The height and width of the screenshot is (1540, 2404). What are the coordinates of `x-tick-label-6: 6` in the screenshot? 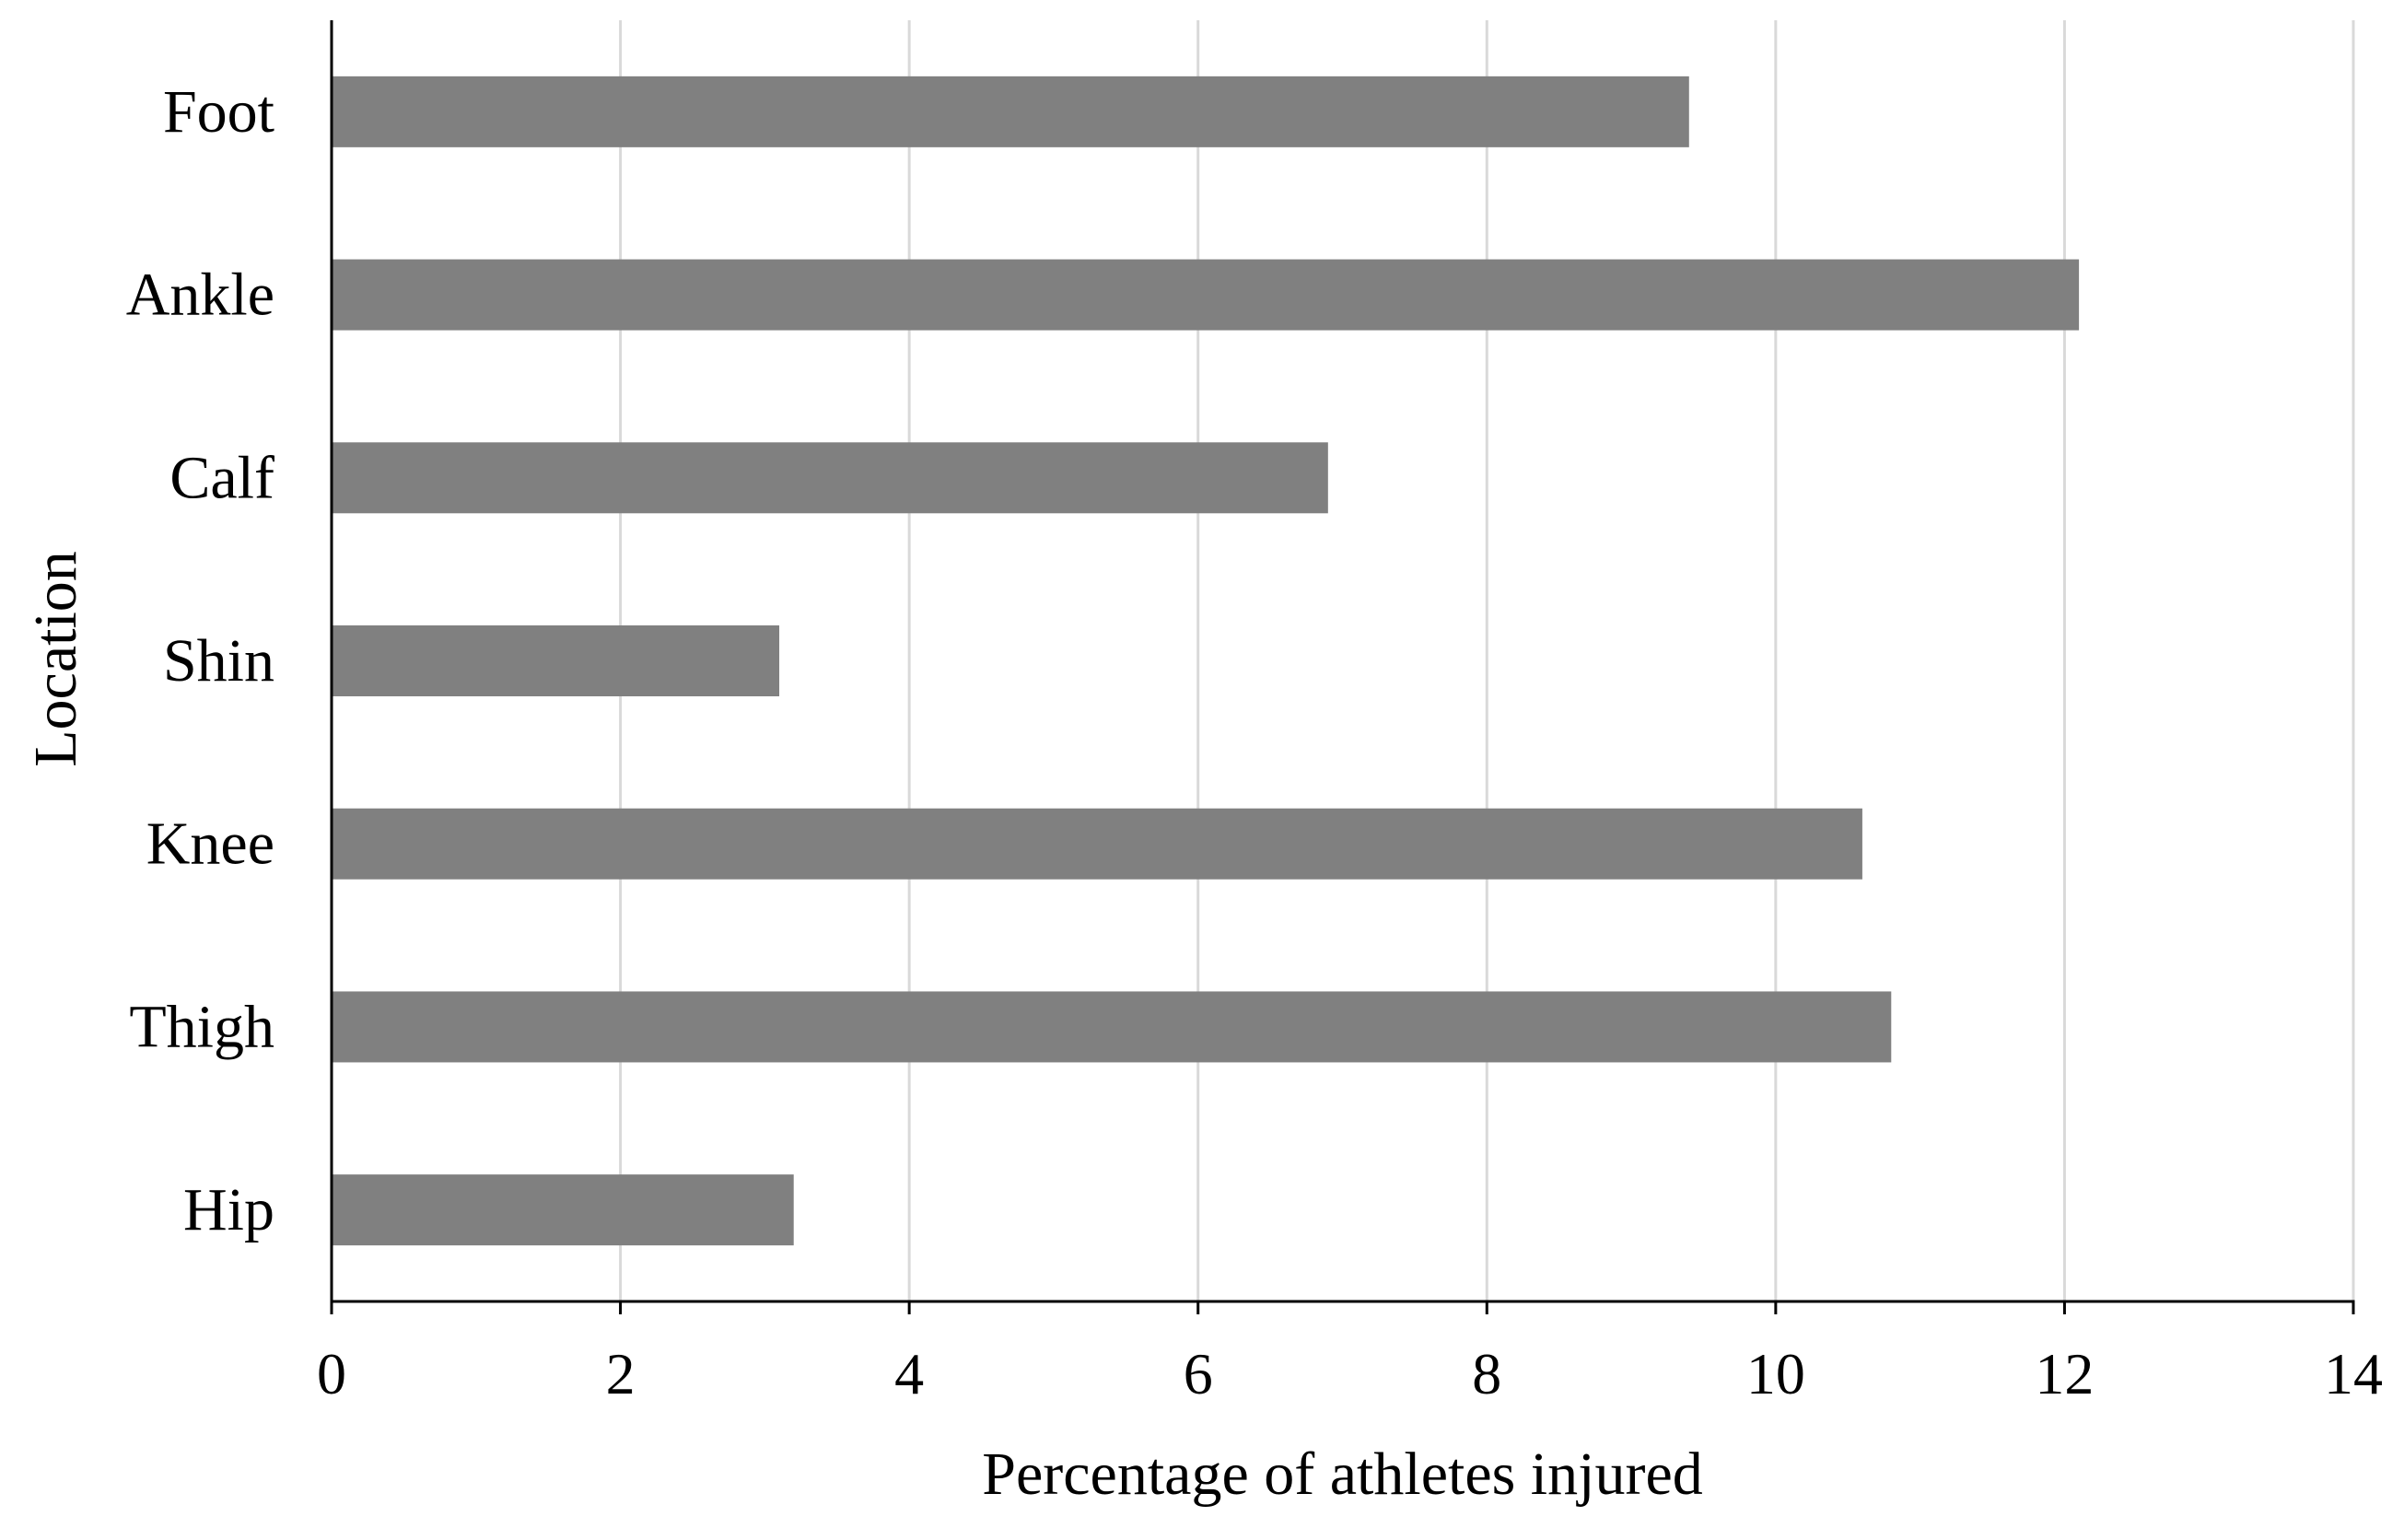 It's located at (1198, 1373).